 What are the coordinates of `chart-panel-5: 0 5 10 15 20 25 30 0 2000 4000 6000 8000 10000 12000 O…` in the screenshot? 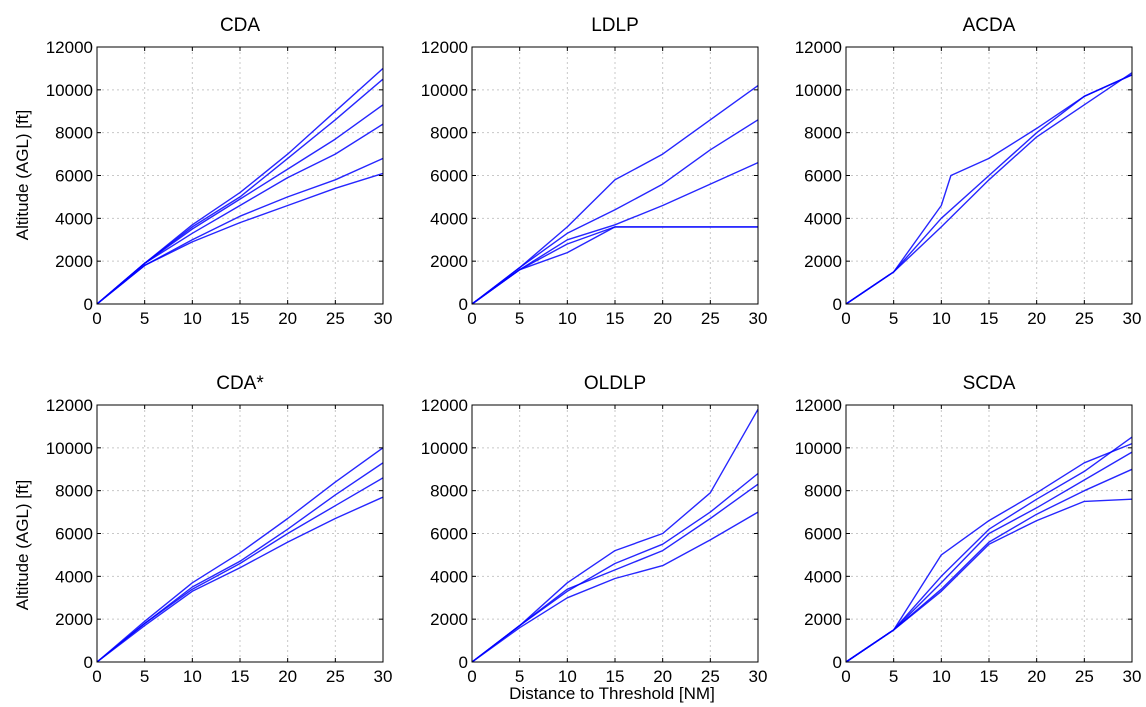 It's located at (594, 529).